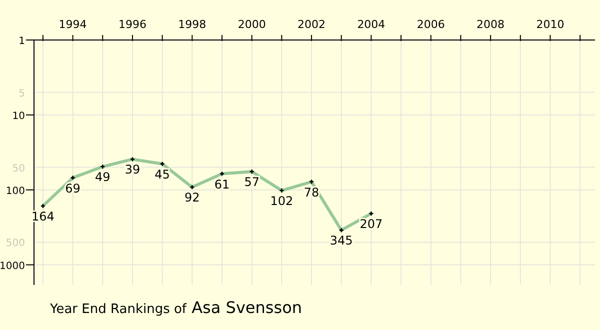  What do you see at coordinates (371, 24) in the screenshot?
I see `x-tick-label: 2004` at bounding box center [371, 24].